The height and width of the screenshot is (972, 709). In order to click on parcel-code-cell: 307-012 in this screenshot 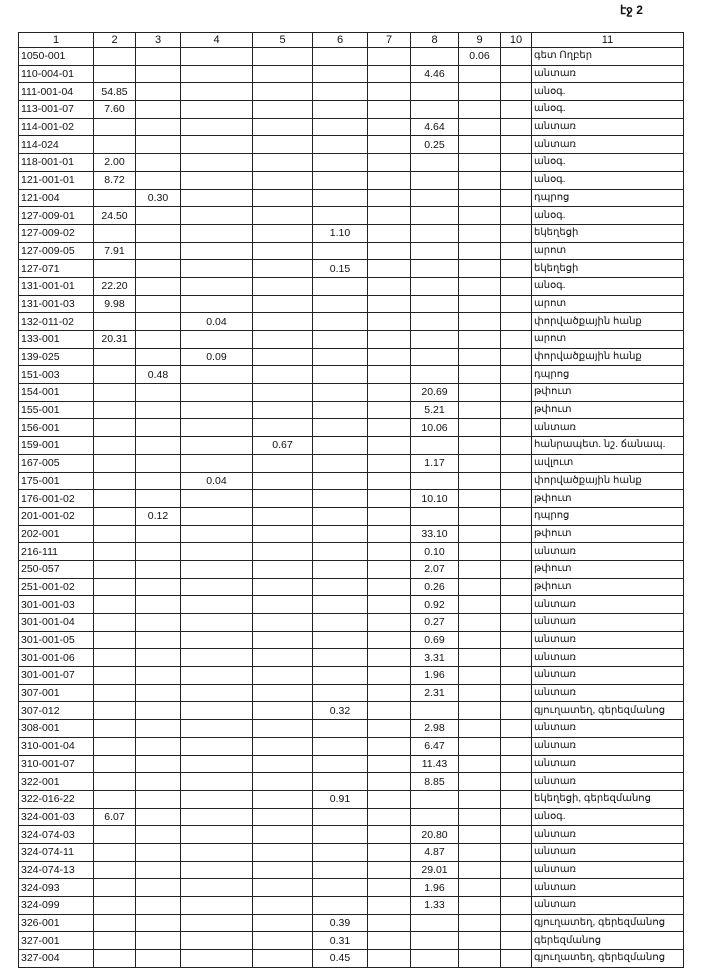, I will do `click(56, 711)`.